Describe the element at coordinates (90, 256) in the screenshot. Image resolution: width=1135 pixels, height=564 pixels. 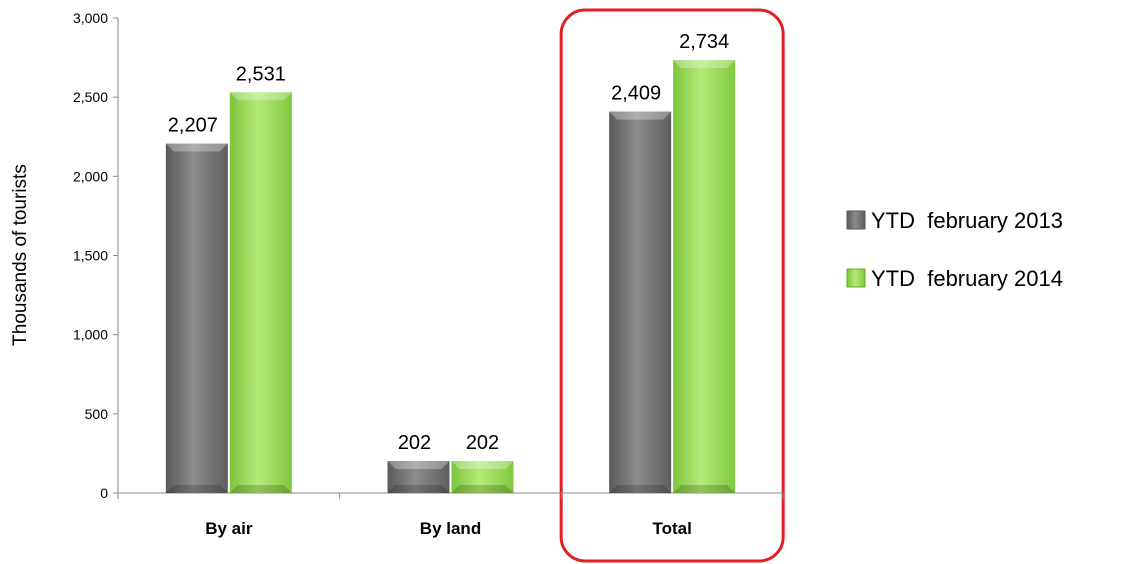
I see `y-tick-label: 1,500` at that location.